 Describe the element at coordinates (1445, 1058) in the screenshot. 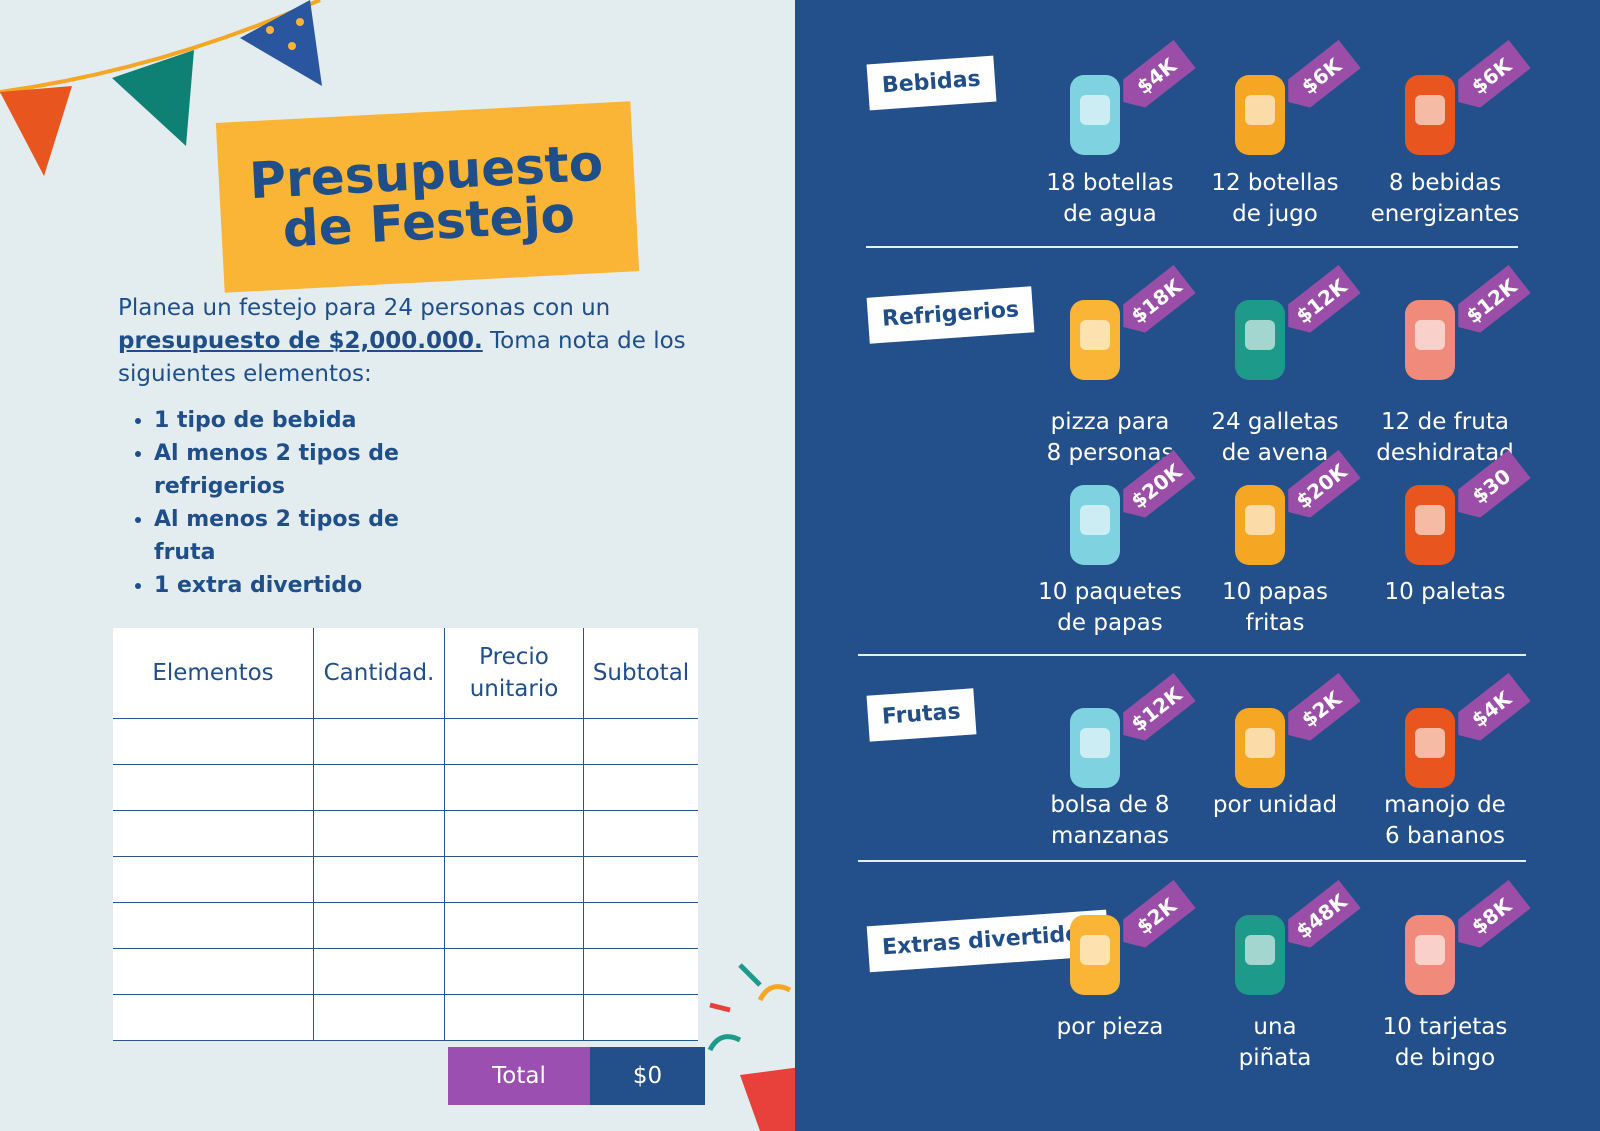

I see `item-label: de bingo` at that location.